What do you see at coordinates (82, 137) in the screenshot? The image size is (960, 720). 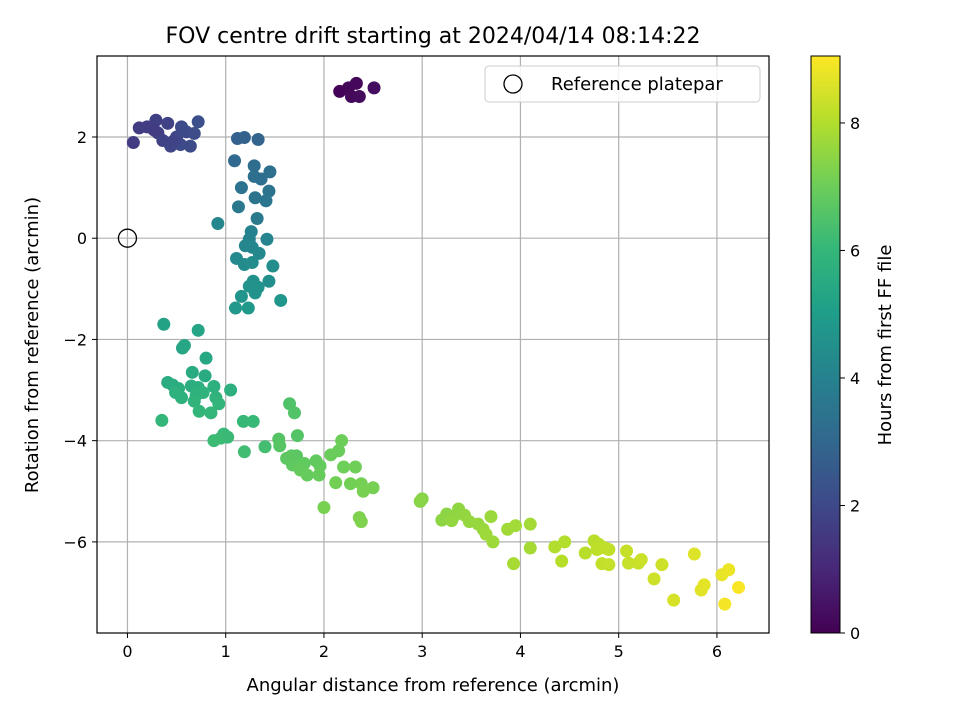 I see `y-tick-label-4: 2` at bounding box center [82, 137].